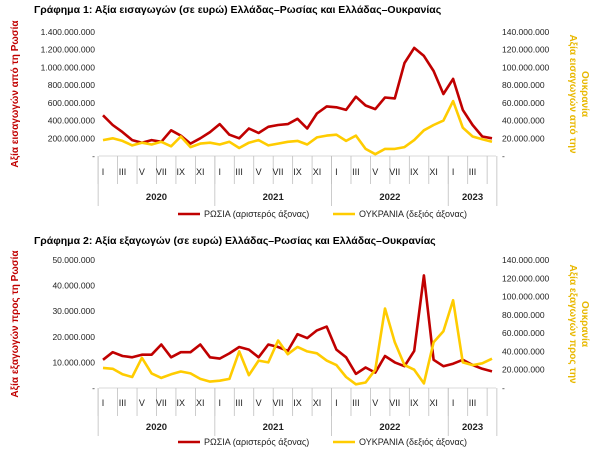 This screenshot has height=462, width=600. I want to click on left-tick-label: 200.000.000, so click(72, 138).